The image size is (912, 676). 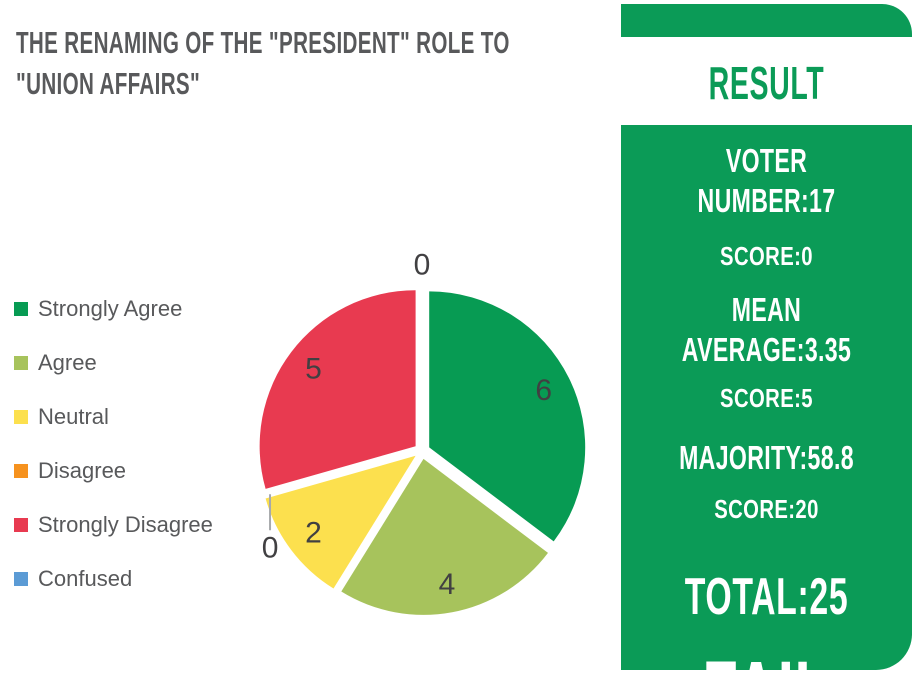 I want to click on legend-item-disagree: Disagree, so click(x=113, y=471).